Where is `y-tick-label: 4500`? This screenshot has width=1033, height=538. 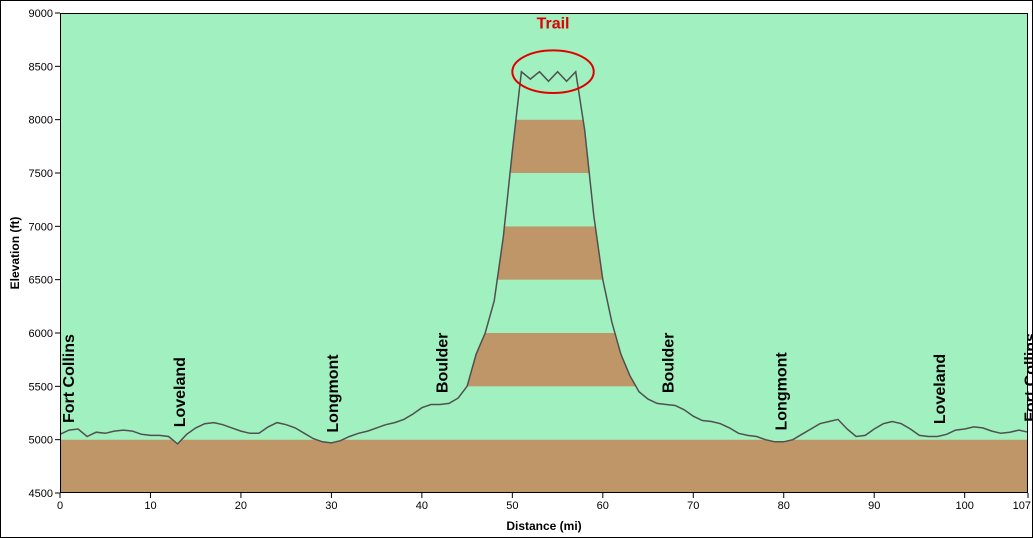
y-tick-label: 4500 is located at coordinates (41, 494).